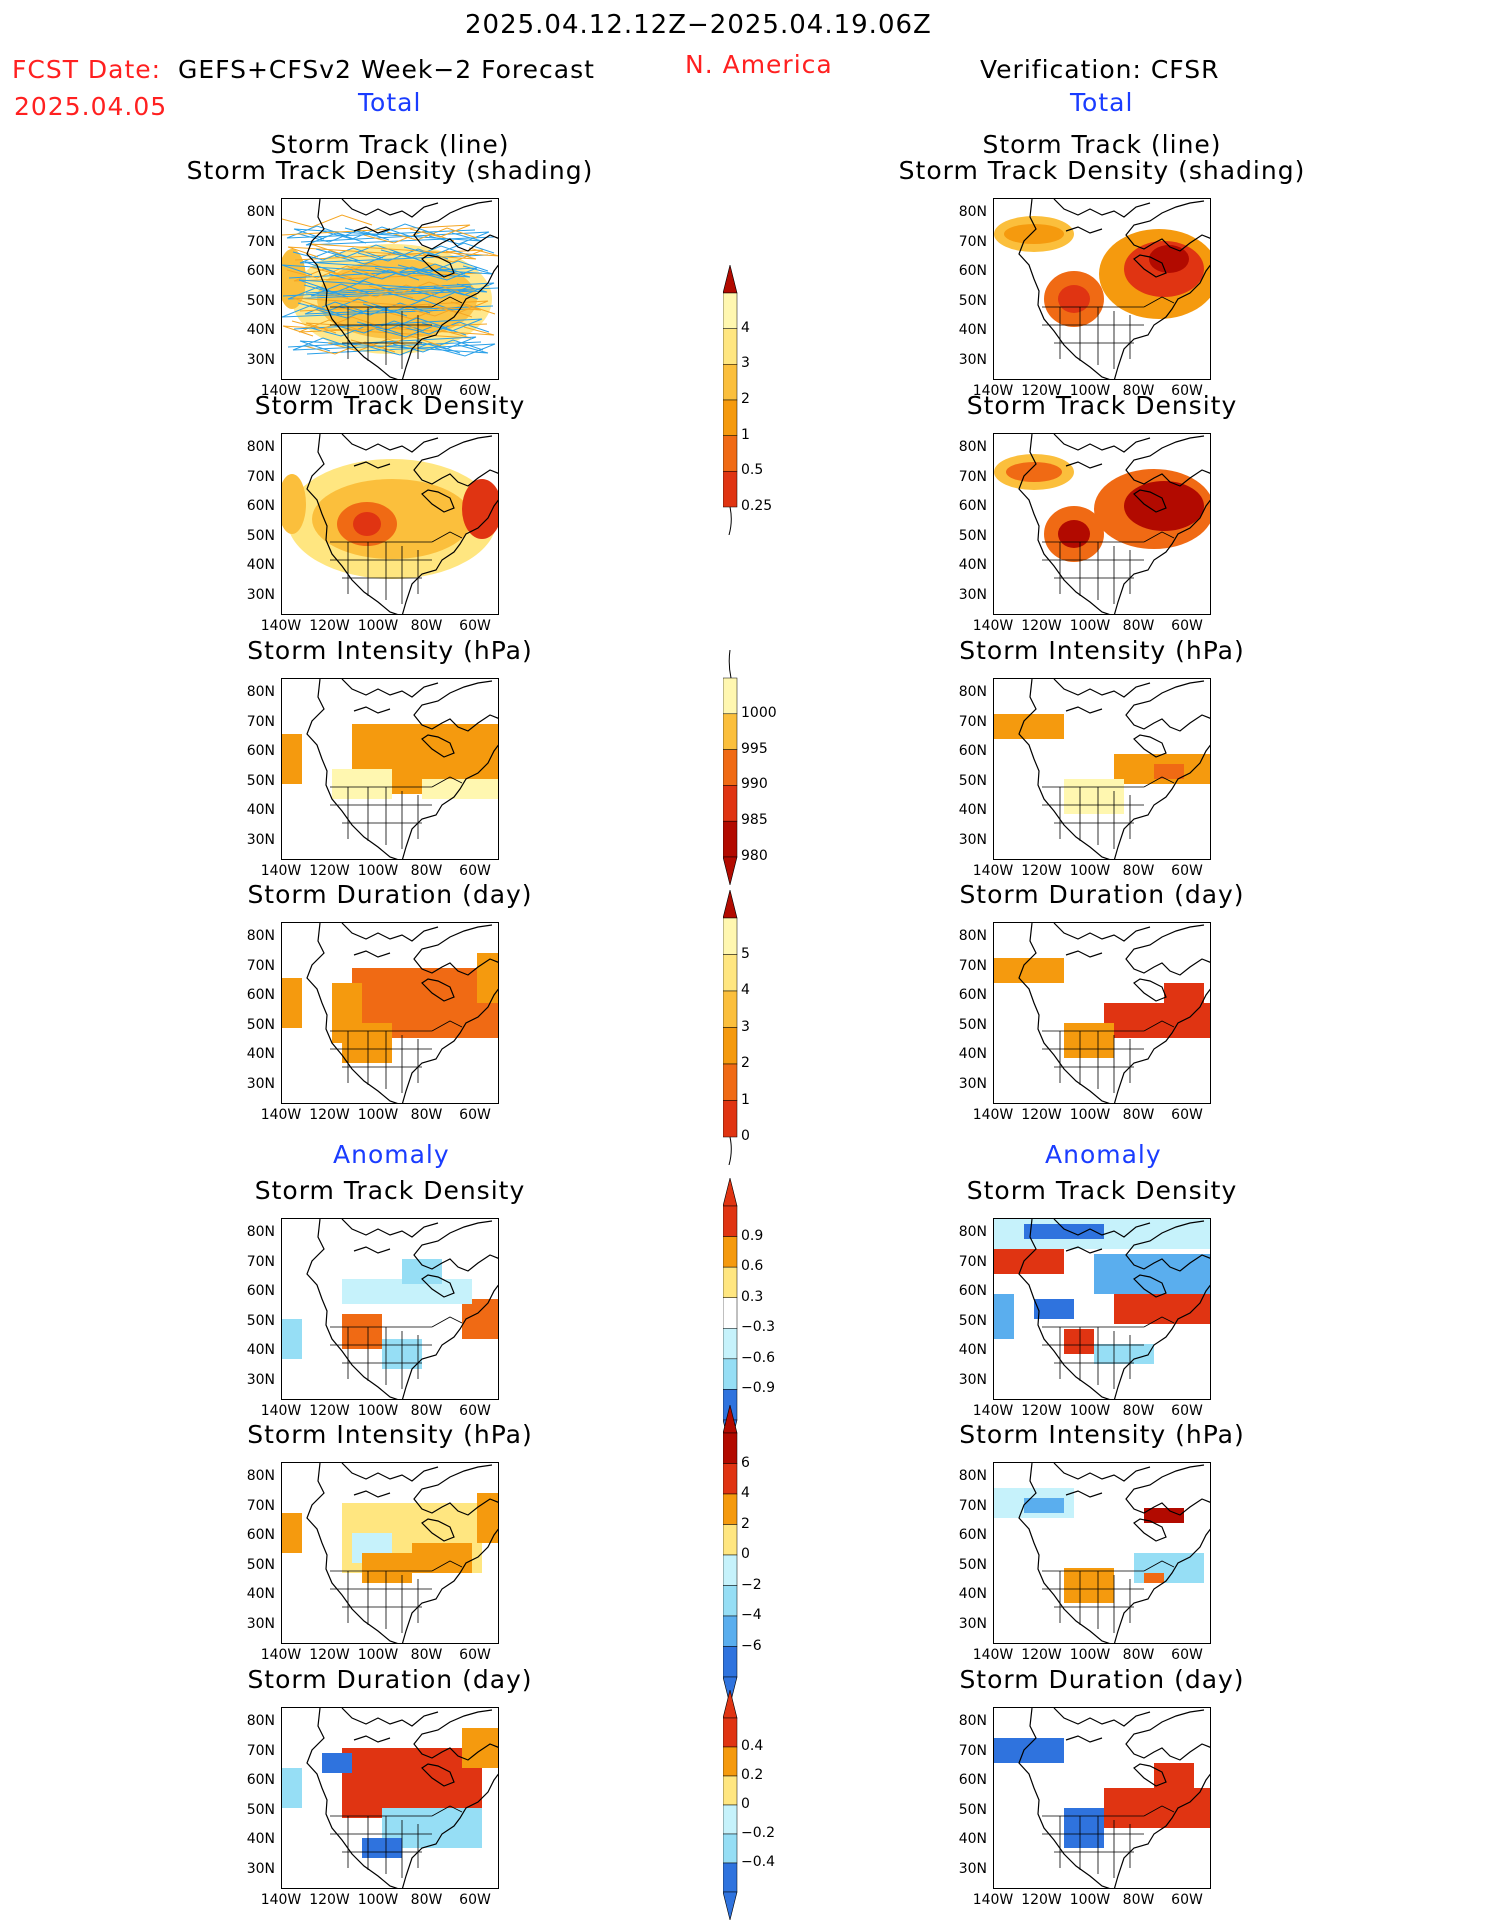 The width and height of the screenshot is (1487, 1925). I want to click on panel-title-right-1-0: Storm Track Density, so click(1102, 405).